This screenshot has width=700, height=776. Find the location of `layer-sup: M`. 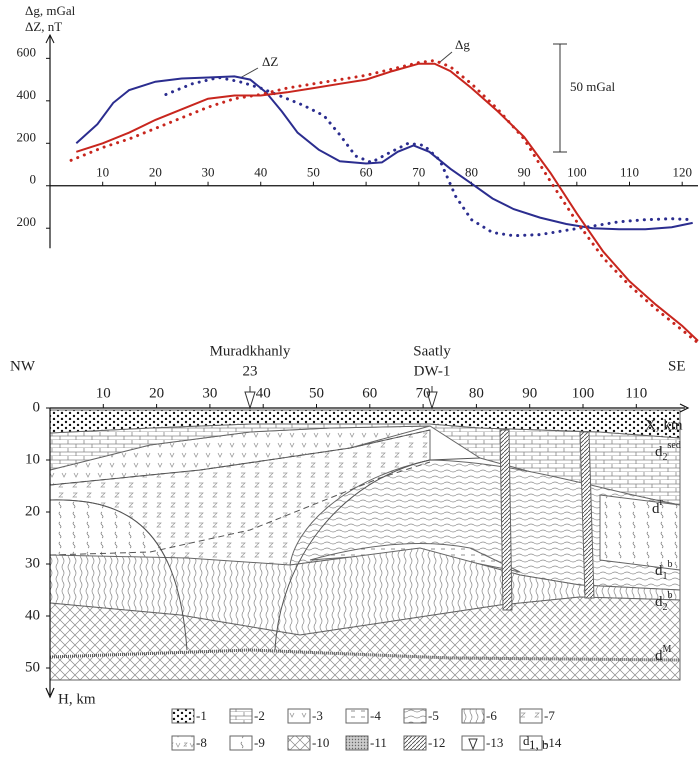

layer-sup: M is located at coordinates (667, 649).